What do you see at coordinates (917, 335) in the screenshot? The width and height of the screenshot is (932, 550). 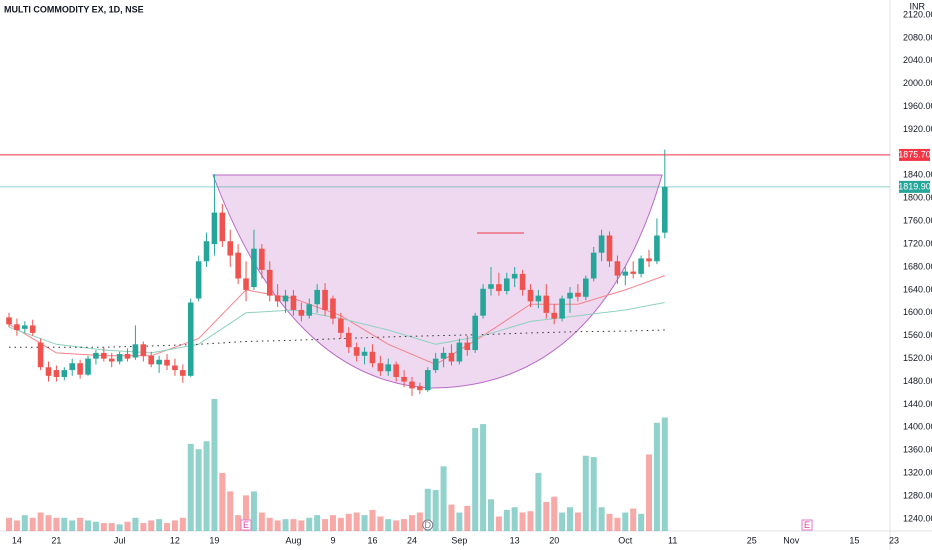 I see `y-tick-label: 1560.00` at bounding box center [917, 335].